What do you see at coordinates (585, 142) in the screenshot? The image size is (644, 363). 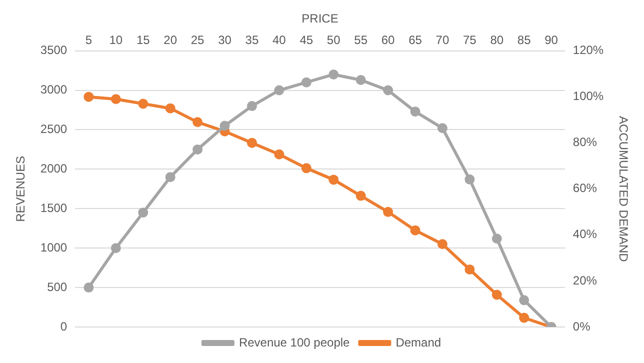 I see `y2-tick-label: 80%` at bounding box center [585, 142].